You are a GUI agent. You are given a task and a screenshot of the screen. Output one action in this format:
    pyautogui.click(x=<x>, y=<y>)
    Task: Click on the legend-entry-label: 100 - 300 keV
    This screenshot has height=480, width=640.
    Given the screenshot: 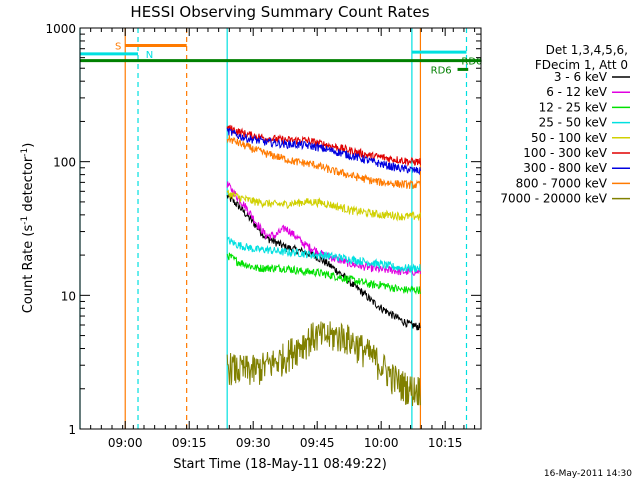 What is the action you would take?
    pyautogui.click(x=565, y=153)
    